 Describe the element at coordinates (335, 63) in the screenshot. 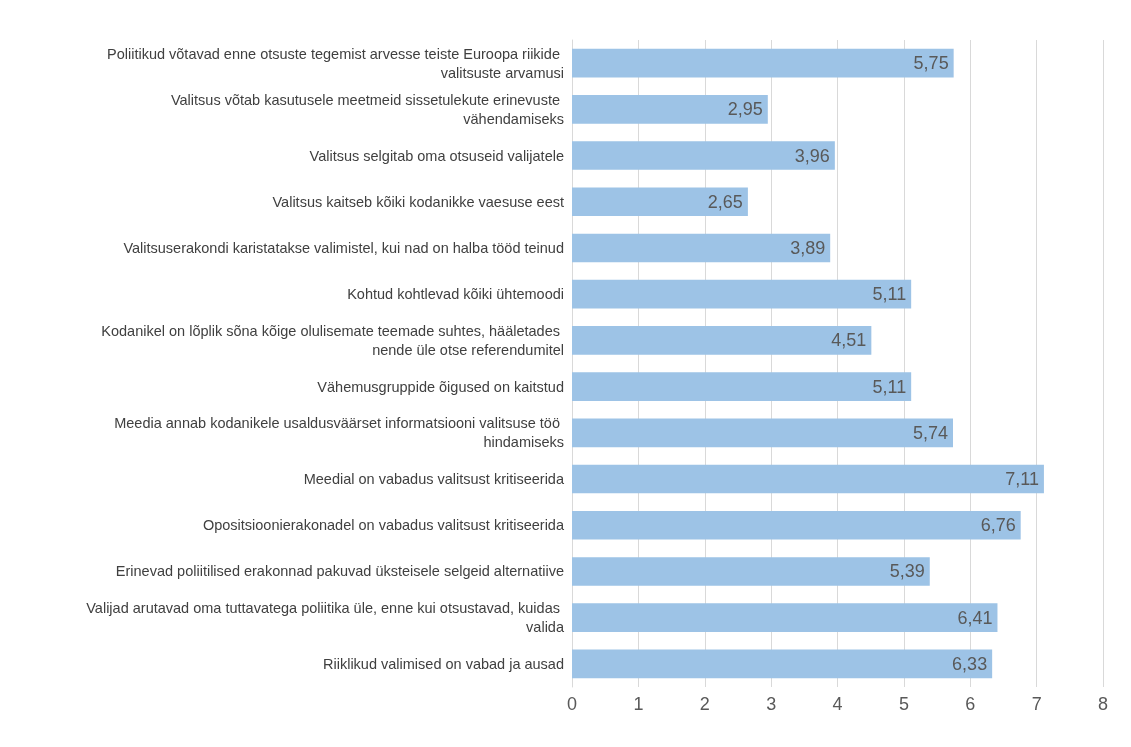

I see `y-tick-label: Poliitikud võtavad enne otsuste tegemist arvesse teiste Euroopa riikide valitsuste arvamusi` at that location.